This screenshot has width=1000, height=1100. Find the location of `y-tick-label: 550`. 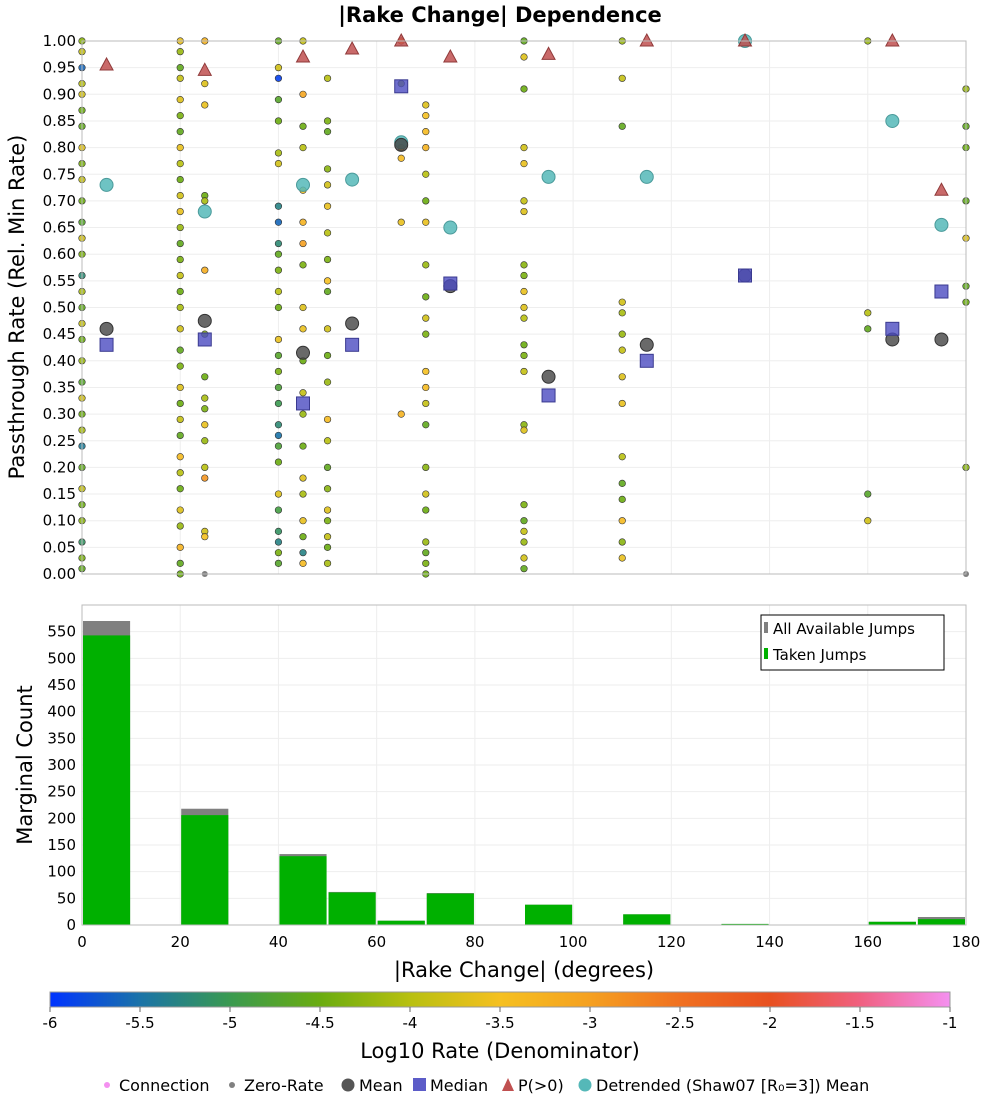

y-tick-label: 550 is located at coordinates (61, 632).